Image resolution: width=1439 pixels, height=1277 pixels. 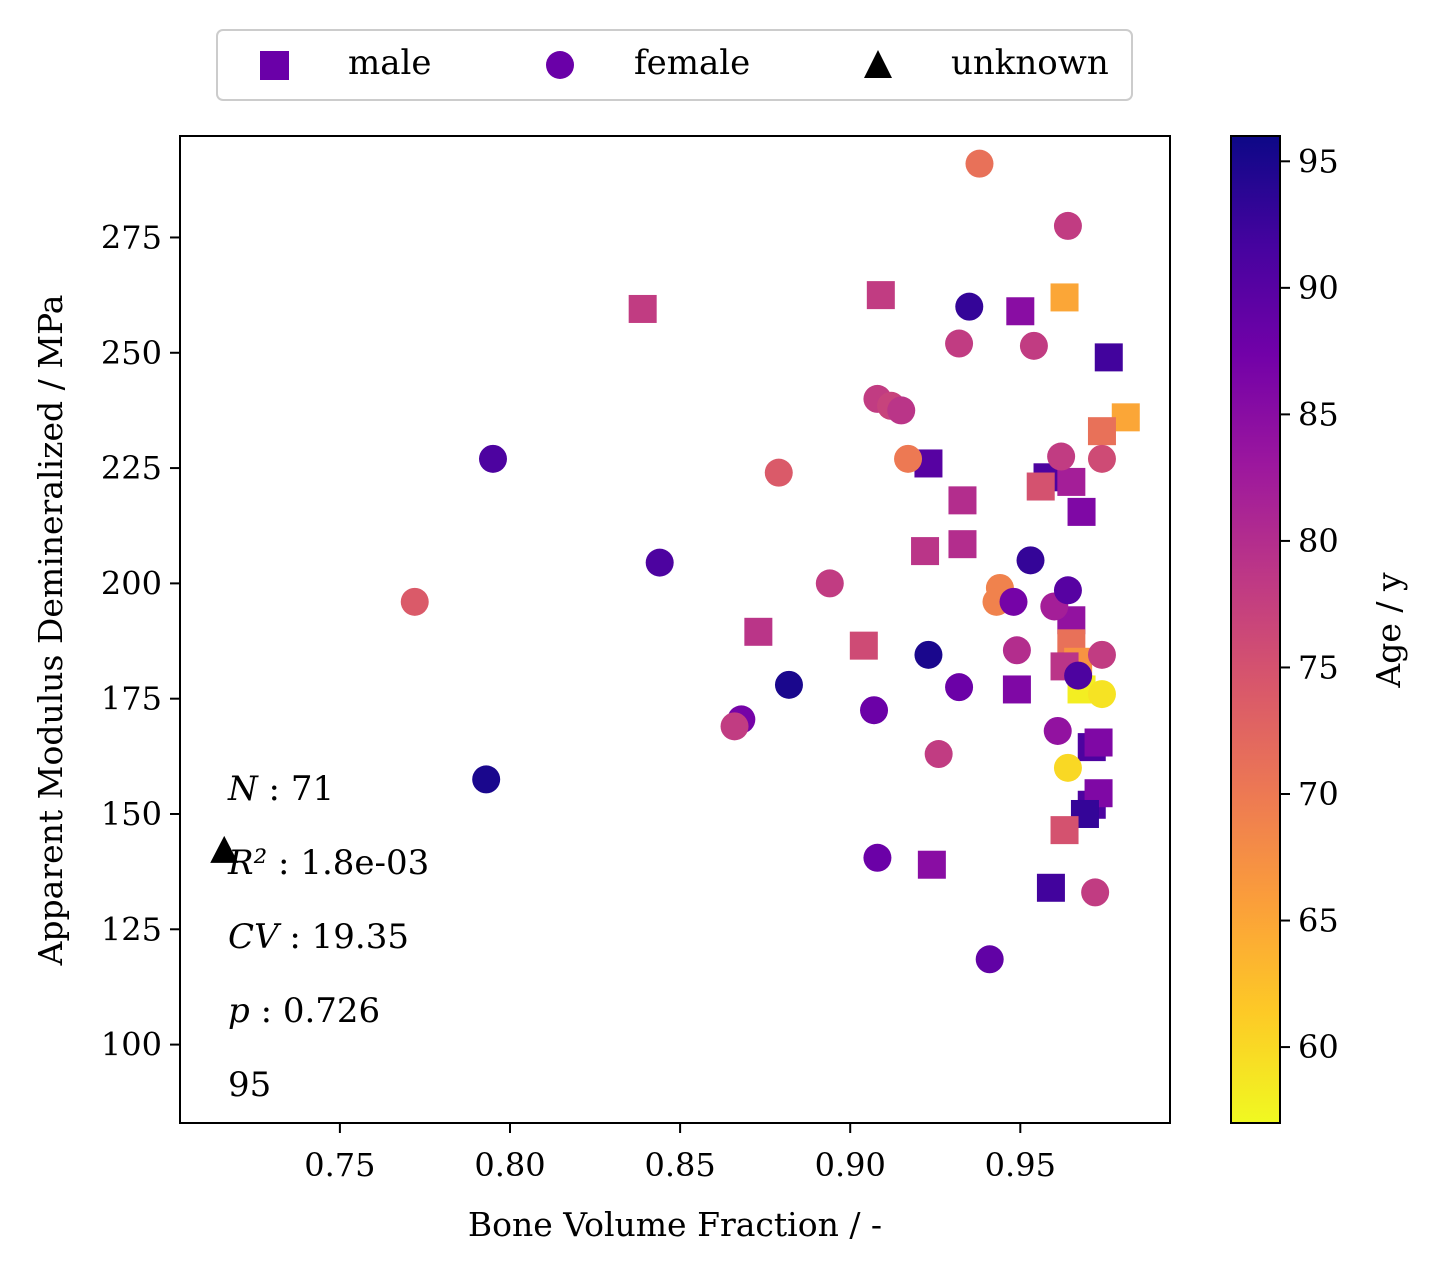 I want to click on colorbar-tick-label: 60, so click(x=1318, y=1047).